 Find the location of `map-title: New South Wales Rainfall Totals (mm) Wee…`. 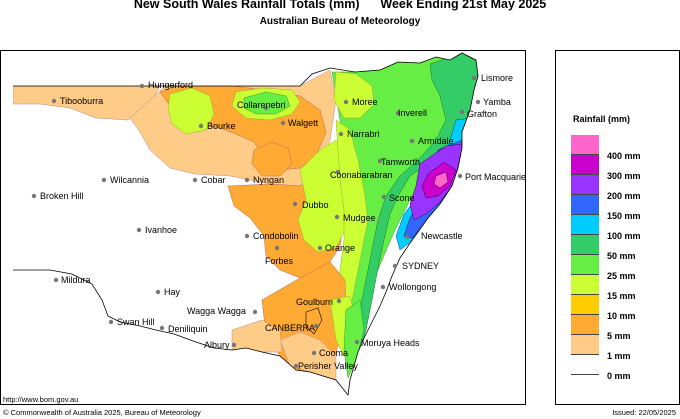

map-title: New South Wales Rainfall Totals (mm) Wee… is located at coordinates (340, 5).